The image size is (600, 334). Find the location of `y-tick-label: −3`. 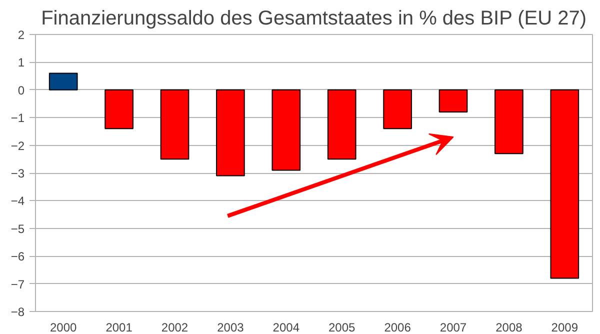

y-tick-label: −3 is located at coordinates (17, 173).